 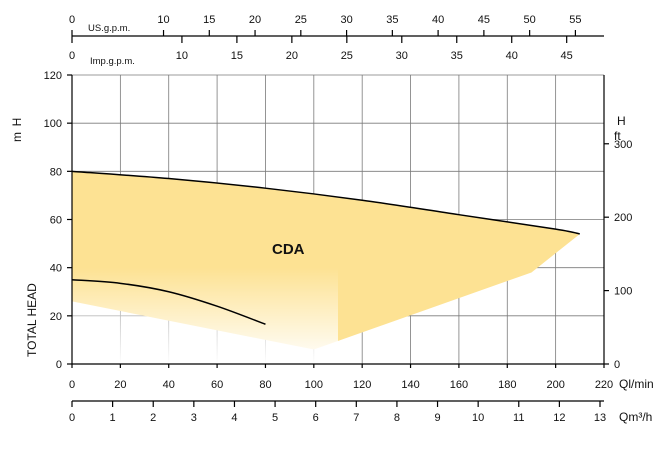 What do you see at coordinates (255, 20) in the screenshot?
I see `x-us-gpm-tick-label: 20` at bounding box center [255, 20].